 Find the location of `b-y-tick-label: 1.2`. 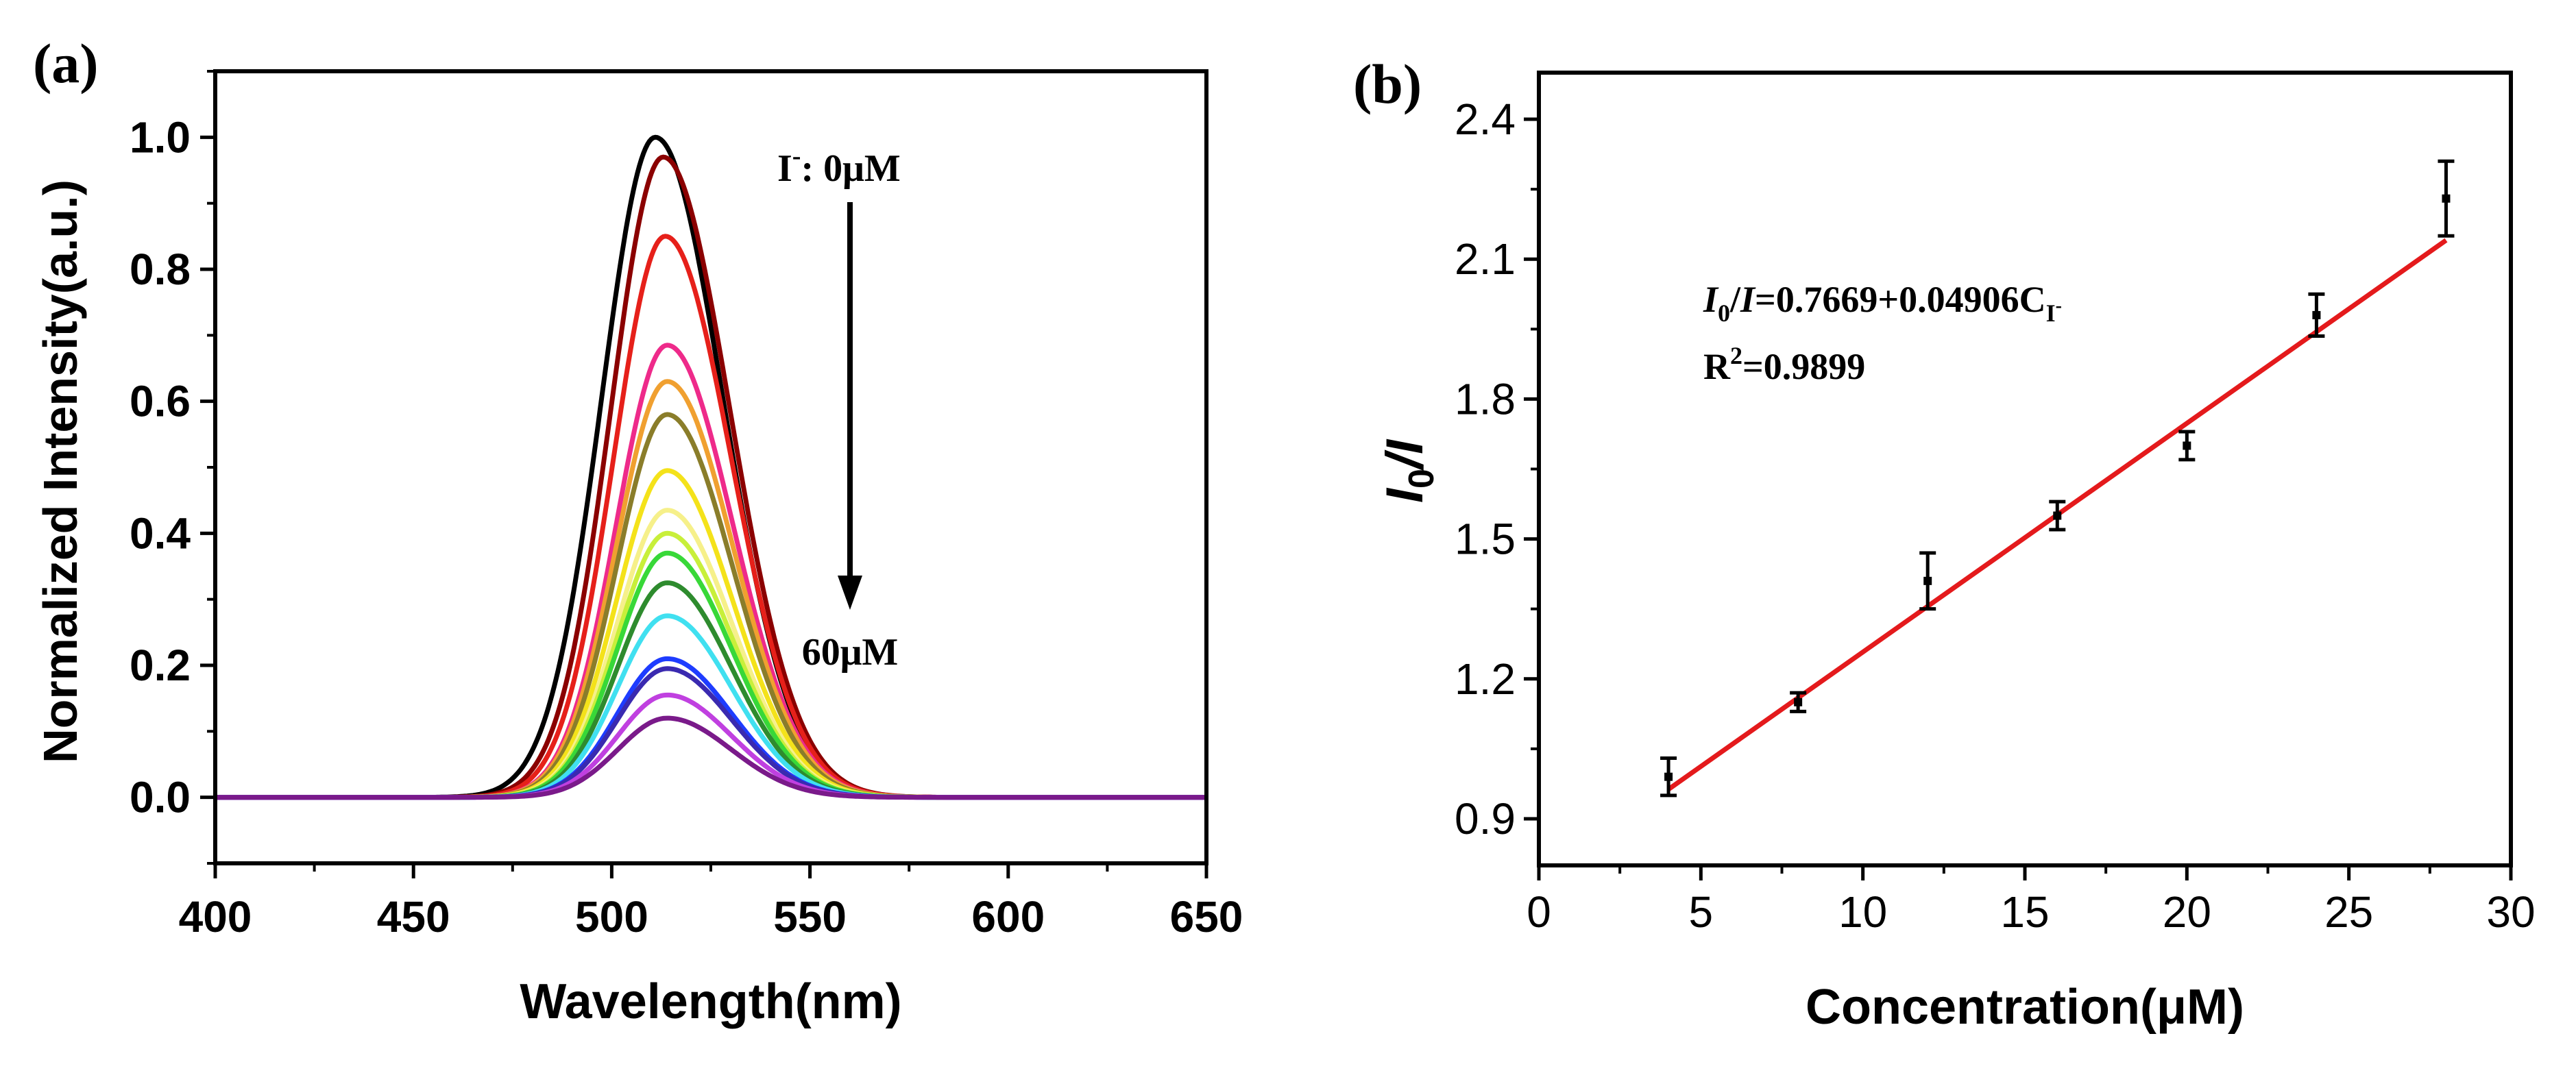

b-y-tick-label: 1.2 is located at coordinates (1485, 679).